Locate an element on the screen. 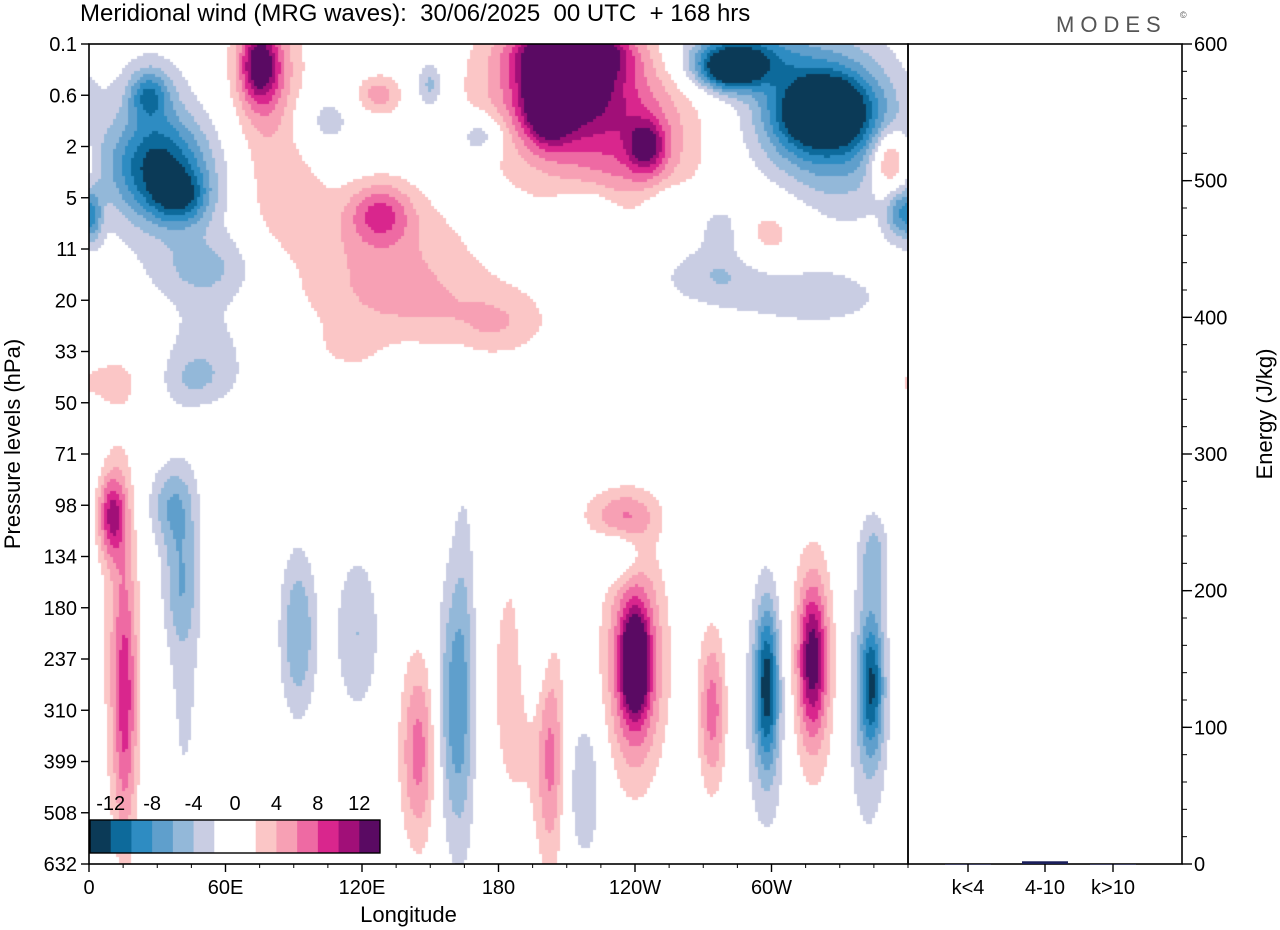 The height and width of the screenshot is (930, 1280). y-tick-label: 20 is located at coordinates (66, 301).